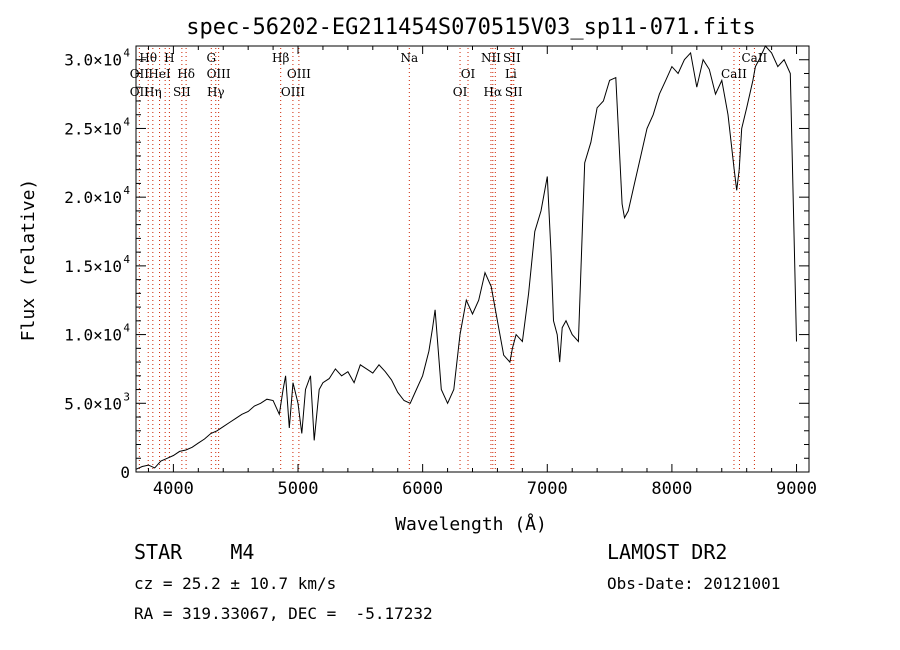 Image resolution: width=900 pixels, height=650 pixels. What do you see at coordinates (667, 552) in the screenshot?
I see `survey-name: LAMOST DR2` at bounding box center [667, 552].